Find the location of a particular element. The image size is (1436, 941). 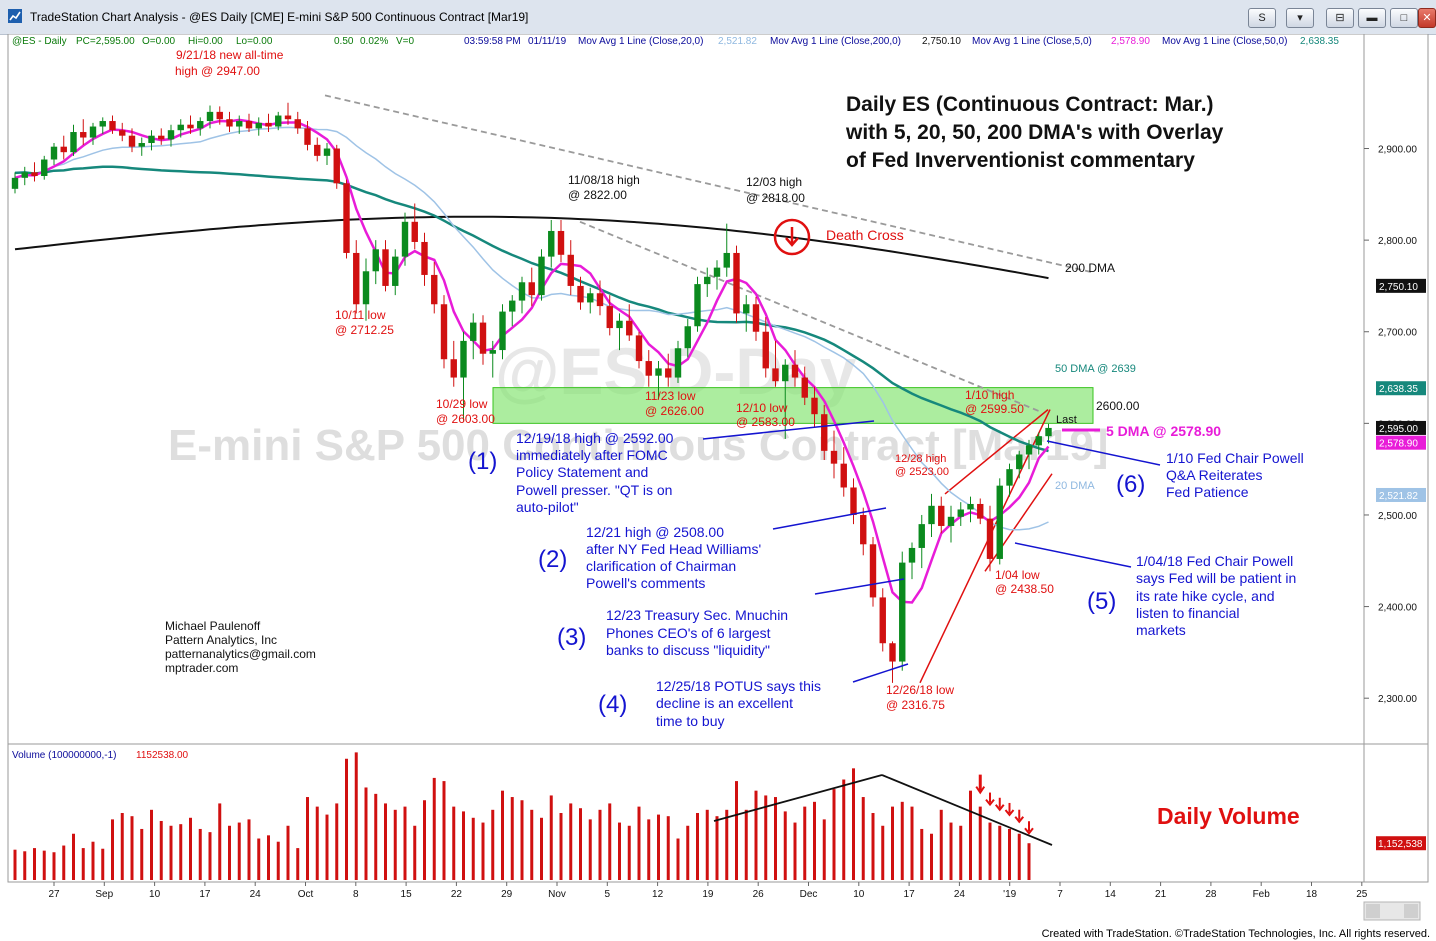

x-tick-label: 17 is located at coordinates (205, 894).